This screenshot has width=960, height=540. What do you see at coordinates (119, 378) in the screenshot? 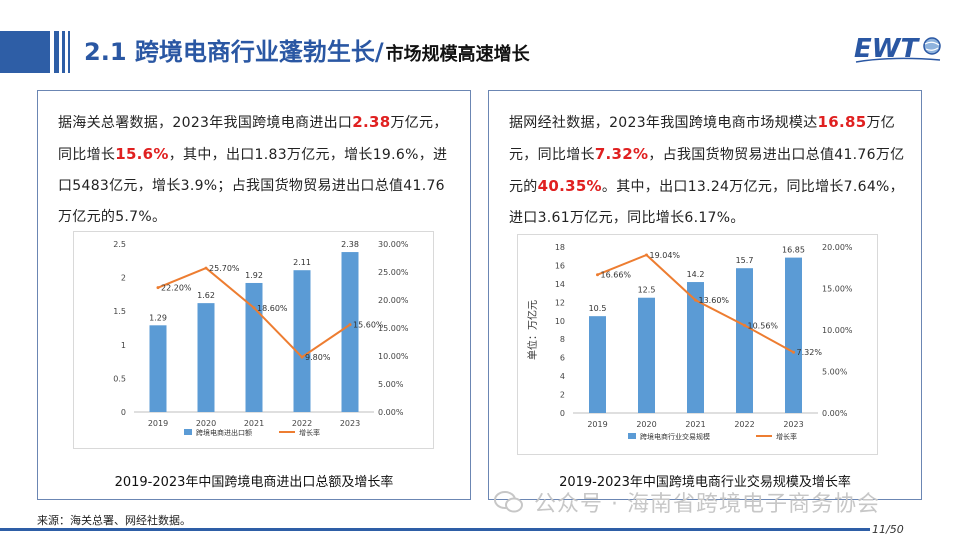
I see `y-tick-label: 0.5` at bounding box center [119, 378].